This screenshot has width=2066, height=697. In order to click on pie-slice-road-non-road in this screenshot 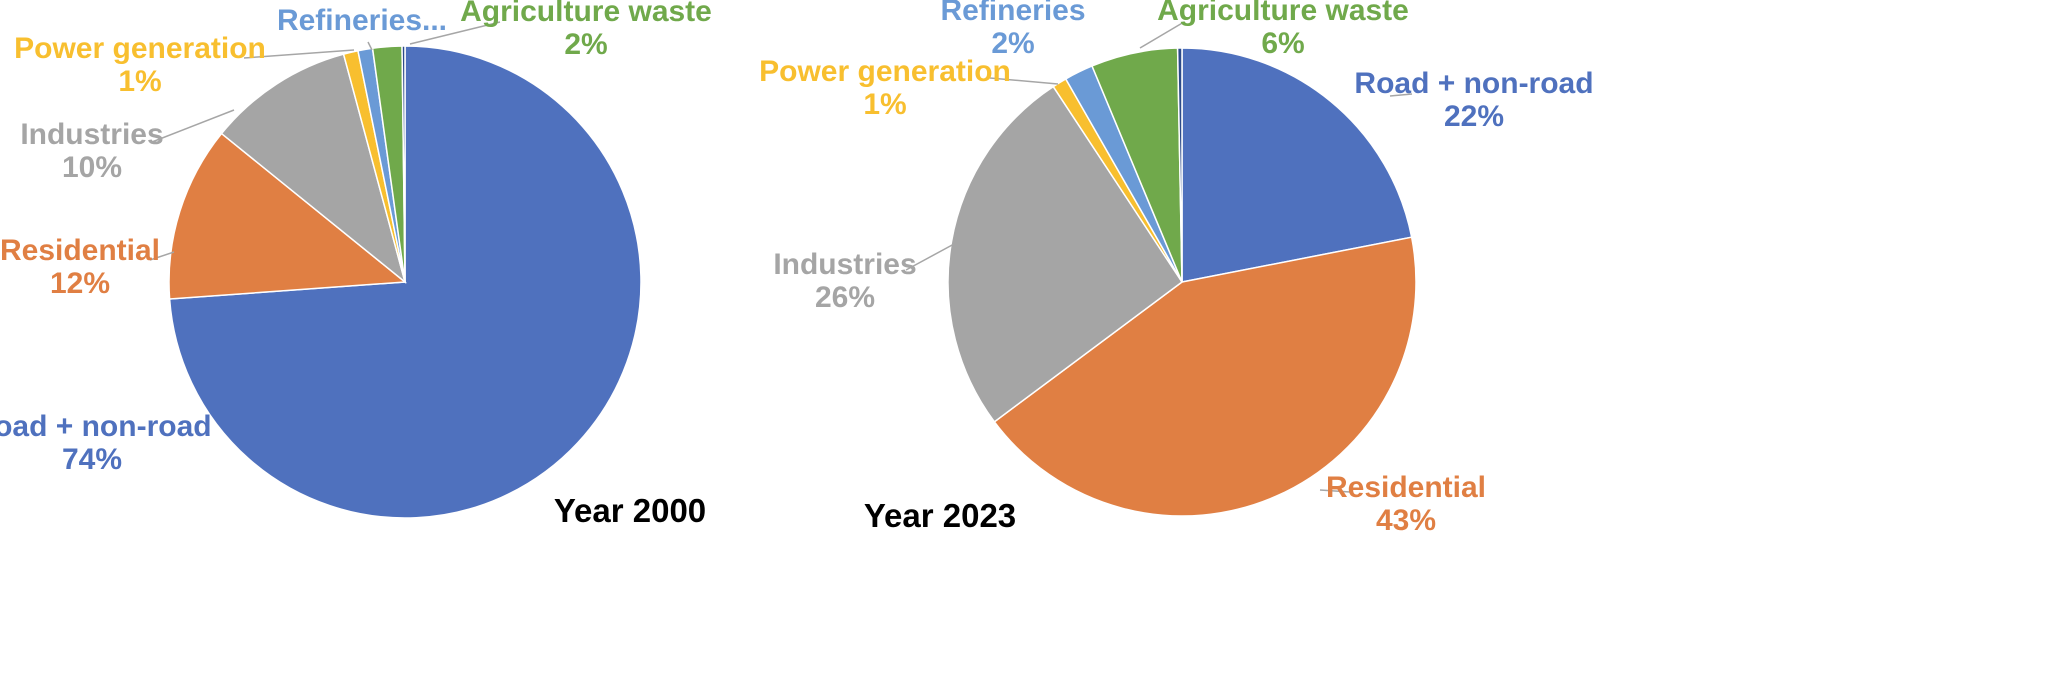, I will do `click(1297, 165)`.